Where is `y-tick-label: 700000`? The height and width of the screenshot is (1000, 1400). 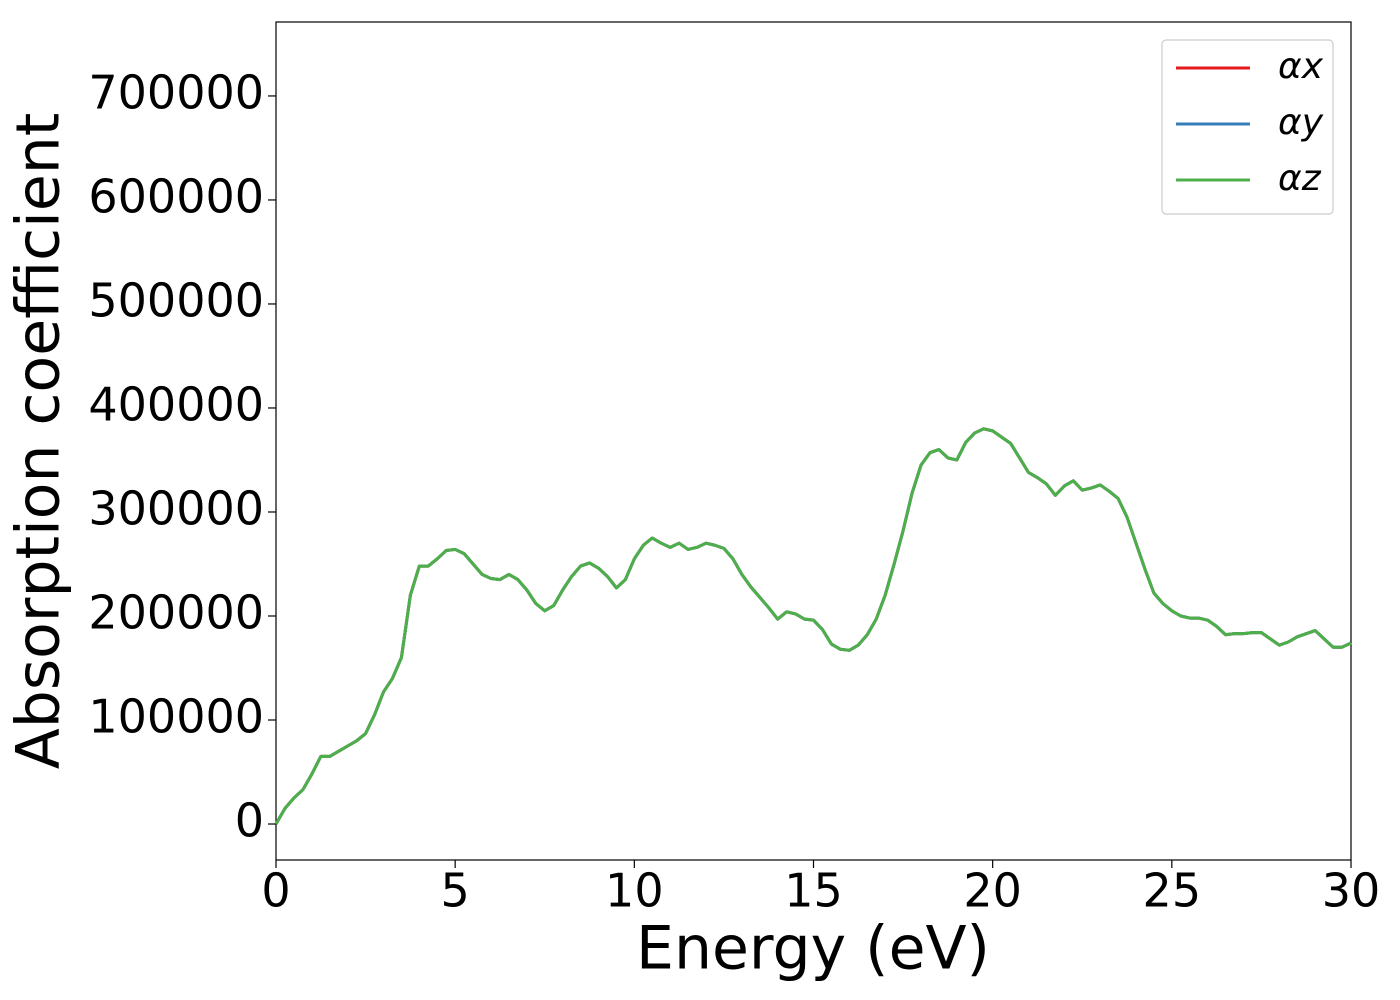
y-tick-label: 700000 is located at coordinates (176, 92).